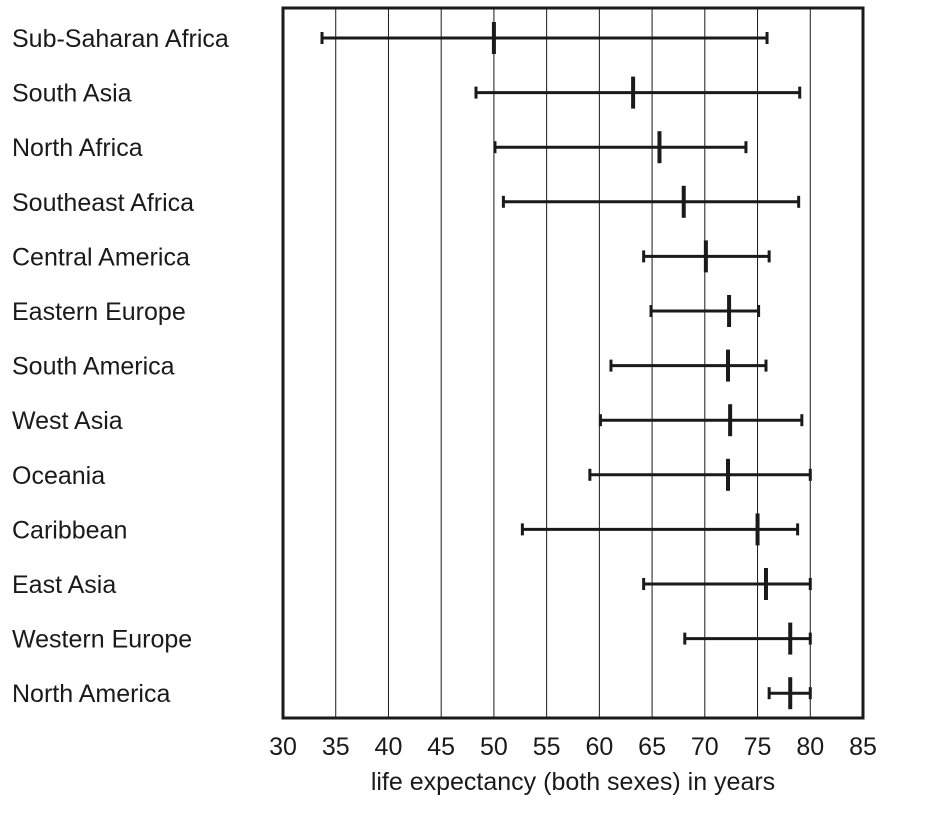 This screenshot has width=940, height=821. Describe the element at coordinates (441, 747) in the screenshot. I see `x-tick-label: 45` at that location.